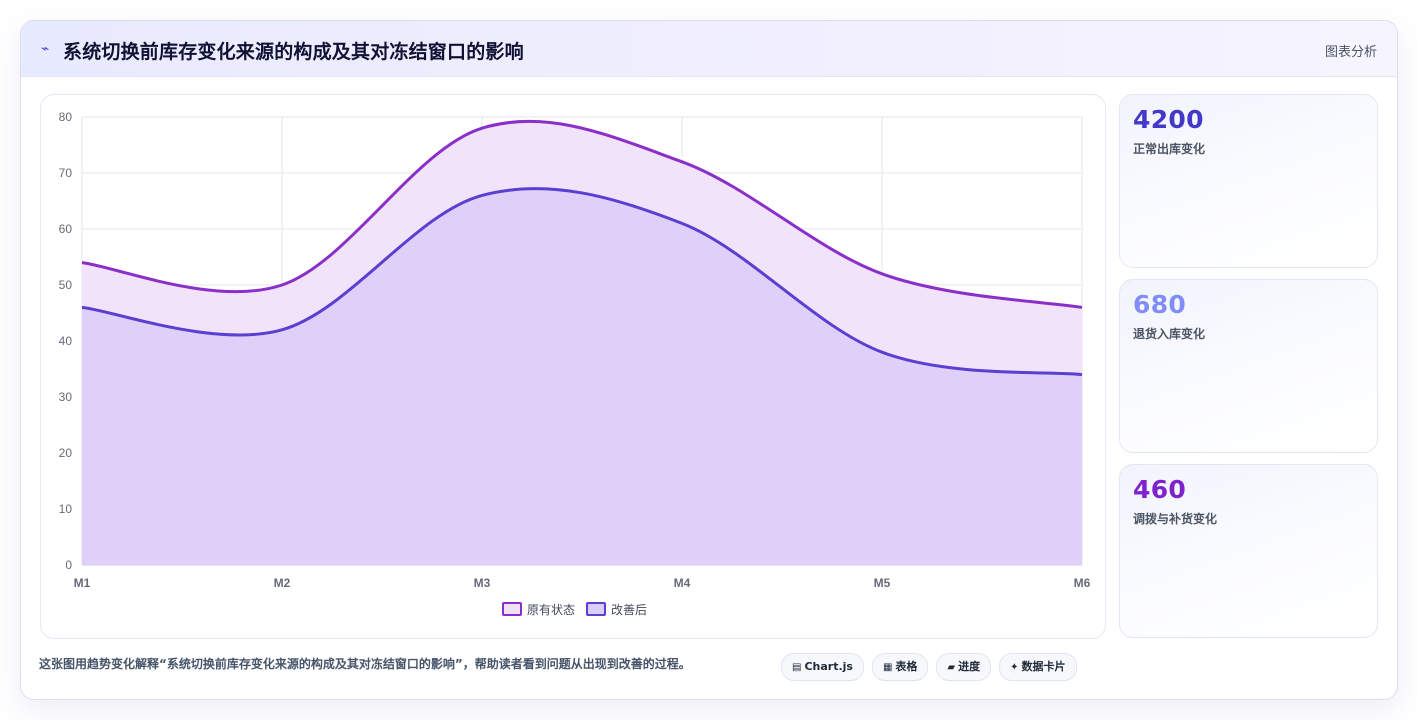 Image resolution: width=1417 pixels, height=720 pixels. What do you see at coordinates (797, 667) in the screenshot?
I see `chart-icon: ▤` at bounding box center [797, 667].